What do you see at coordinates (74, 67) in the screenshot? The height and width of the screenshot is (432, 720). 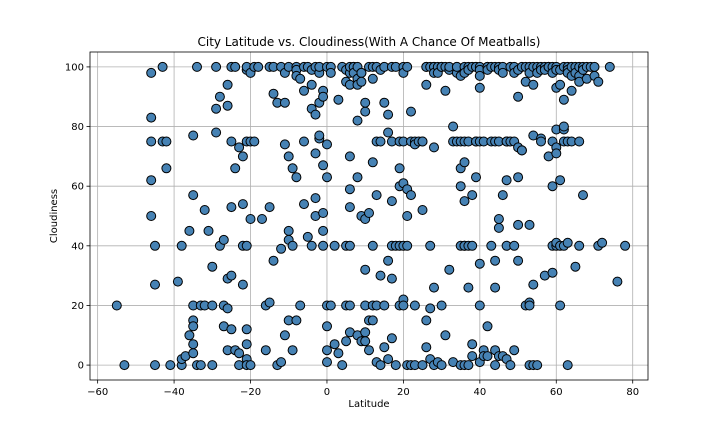 I see `y-tick-label: 100` at bounding box center [74, 67].